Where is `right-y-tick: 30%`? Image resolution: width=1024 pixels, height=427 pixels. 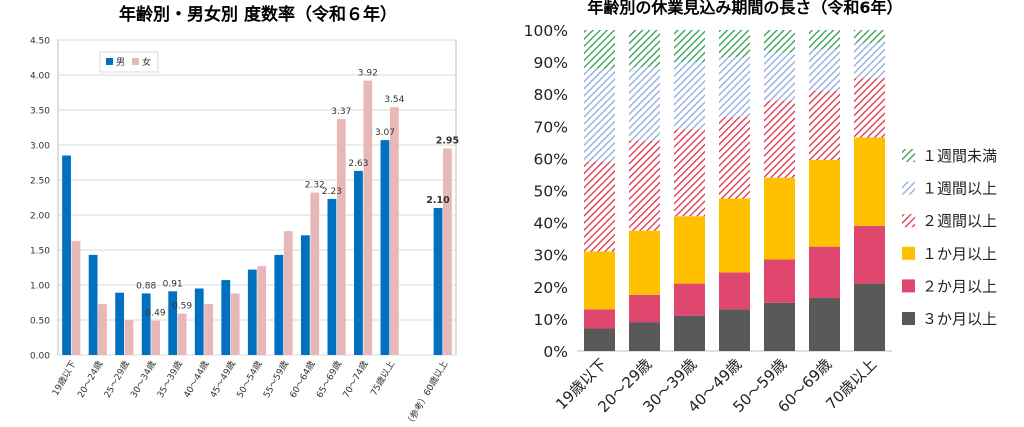 right-y-tick: 30% is located at coordinates (551, 256).